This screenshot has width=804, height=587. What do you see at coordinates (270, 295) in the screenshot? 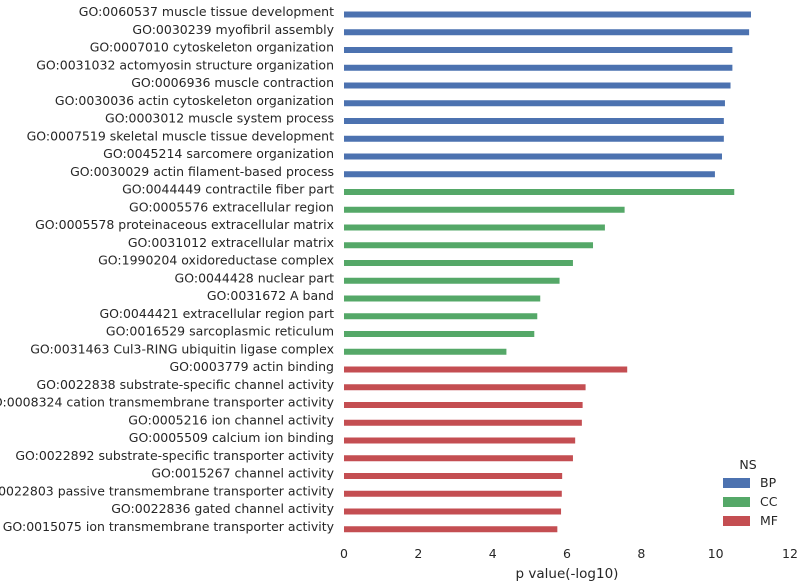
I see `category-label: GO:0031672 A band` at bounding box center [270, 295].